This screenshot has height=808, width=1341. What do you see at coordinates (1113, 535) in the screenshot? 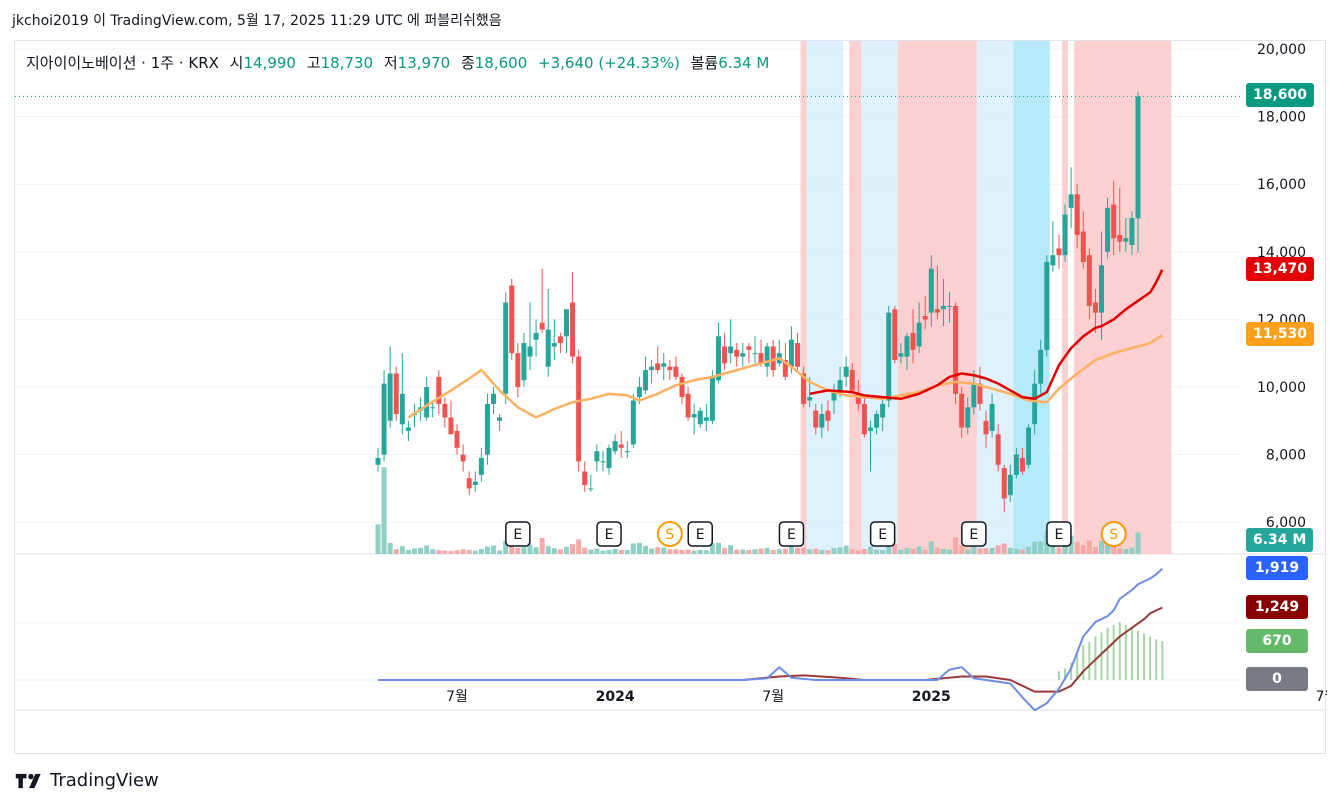
I see `split-marker-label: S` at bounding box center [1113, 535].